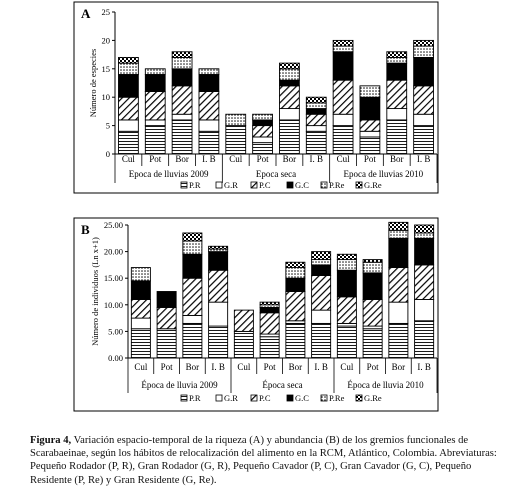 Image resolution: width=528 pixels, height=496 pixels. What do you see at coordinates (113, 252) in the screenshot?
I see `y-tick-label: 20.00` at bounding box center [113, 252].